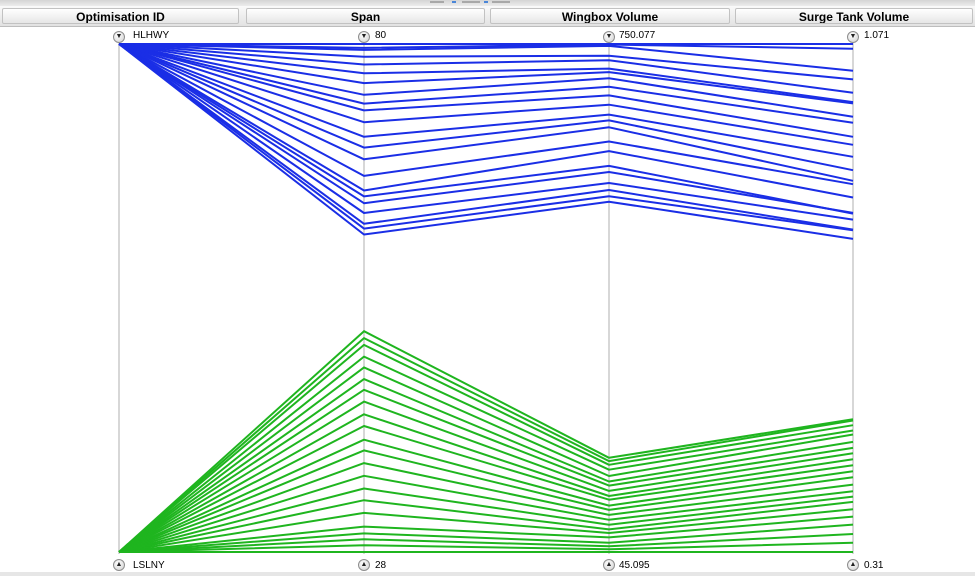 Image resolution: width=975 pixels, height=576 pixels. I want to click on axis-optimisation-id, so click(119, 295).